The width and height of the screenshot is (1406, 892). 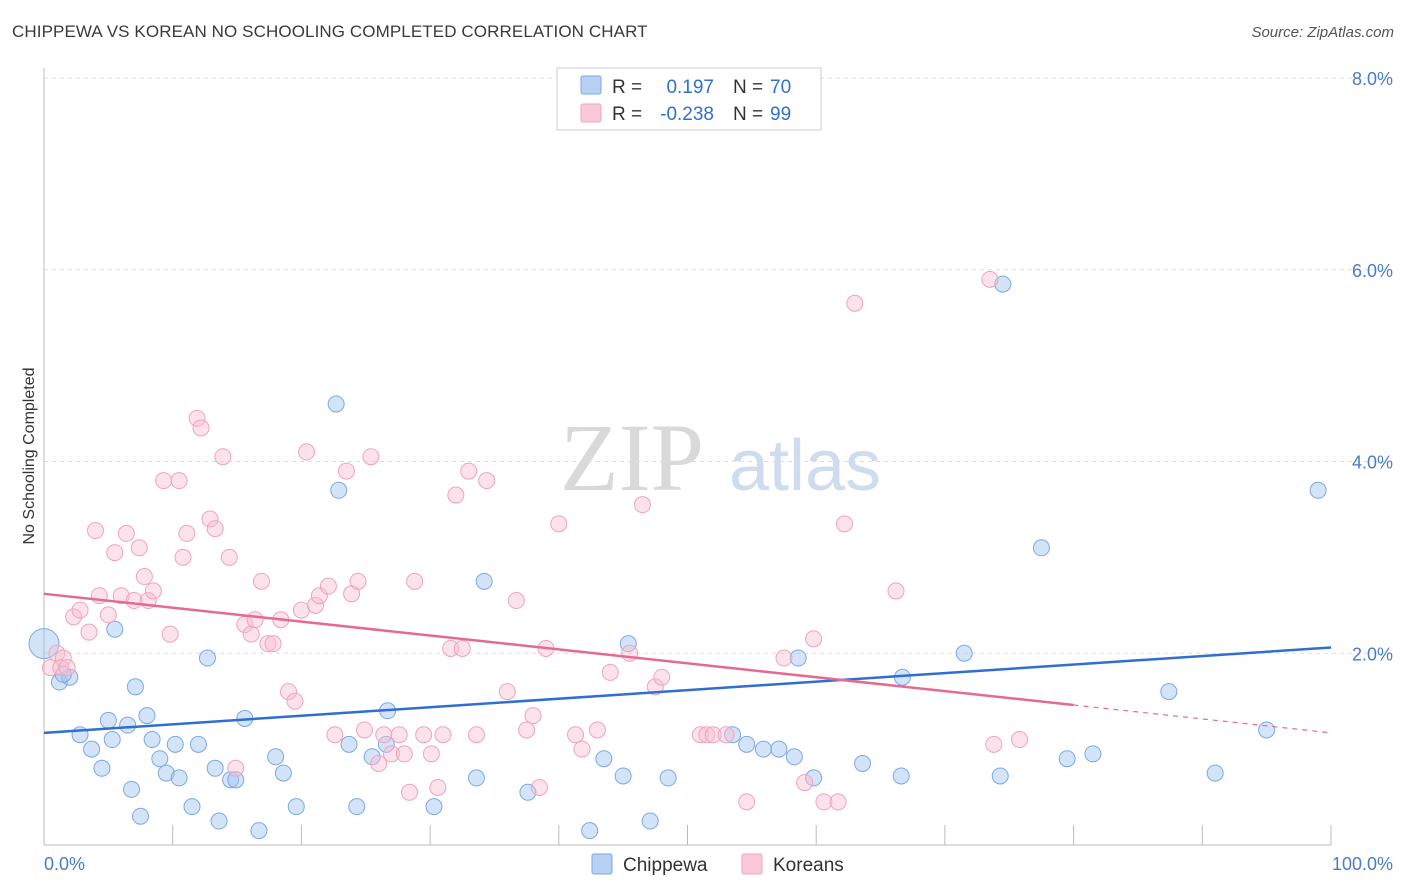 I want to click on koreans-trend-line, so click(x=558, y=649).